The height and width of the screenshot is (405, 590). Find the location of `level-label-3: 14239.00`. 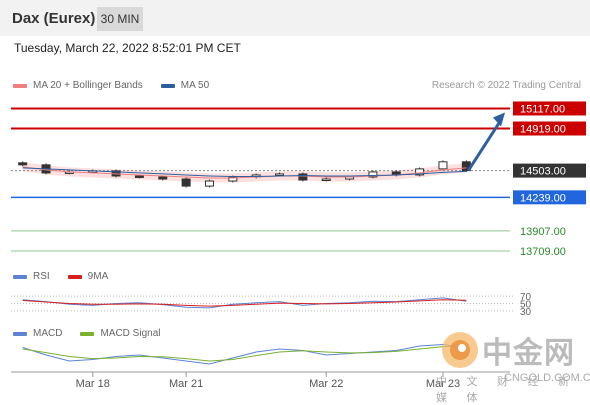

level-label-3: 14239.00 is located at coordinates (543, 198).